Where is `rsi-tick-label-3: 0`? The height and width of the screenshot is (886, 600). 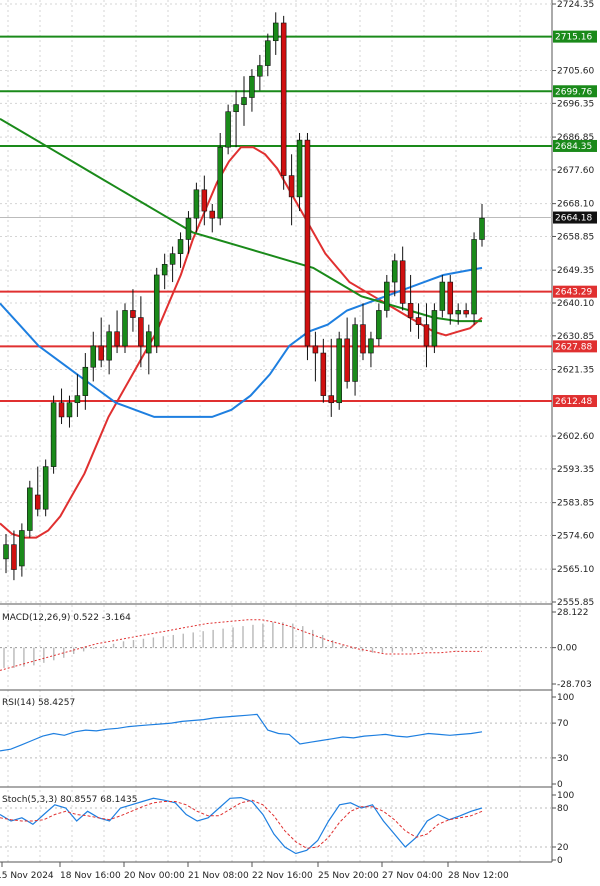 rsi-tick-label-3: 0 is located at coordinates (560, 785).